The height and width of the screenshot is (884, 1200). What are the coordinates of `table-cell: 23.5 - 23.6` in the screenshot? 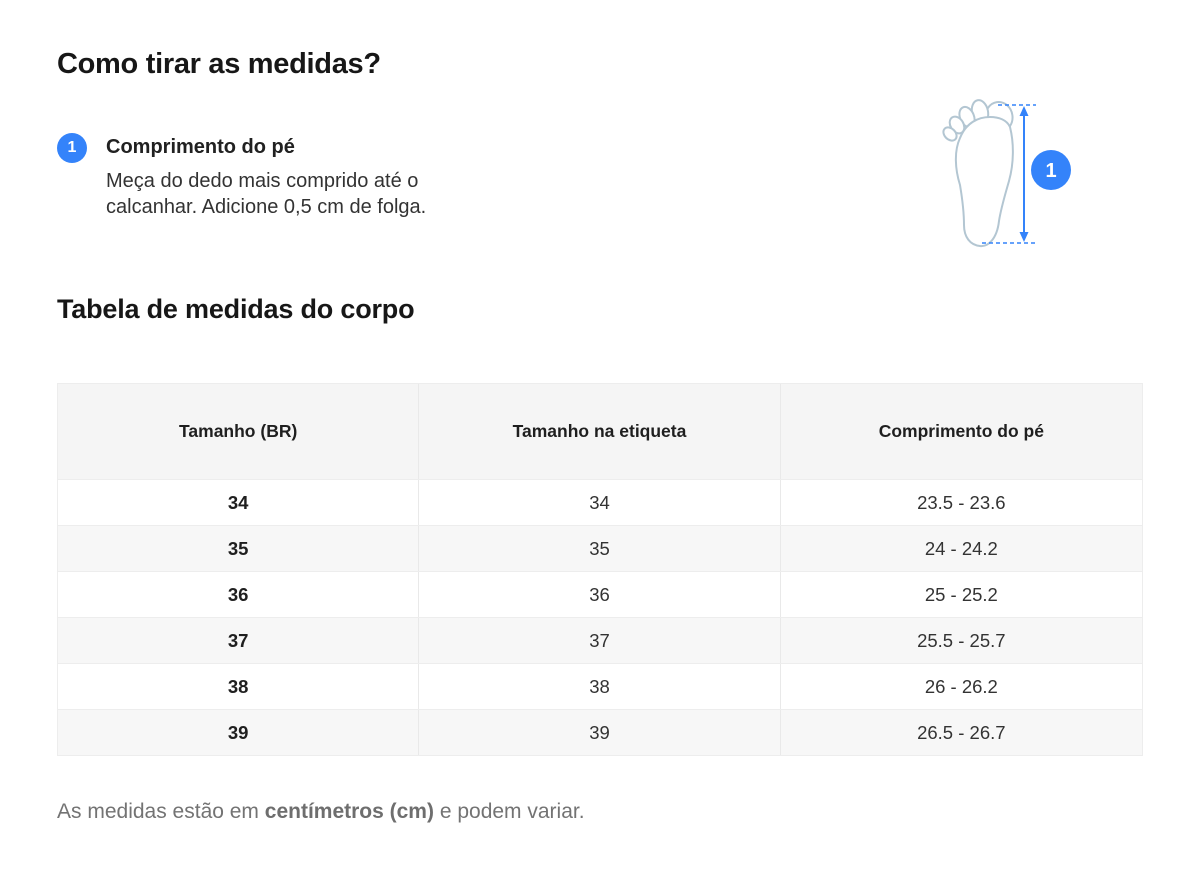 It's located at (961, 502).